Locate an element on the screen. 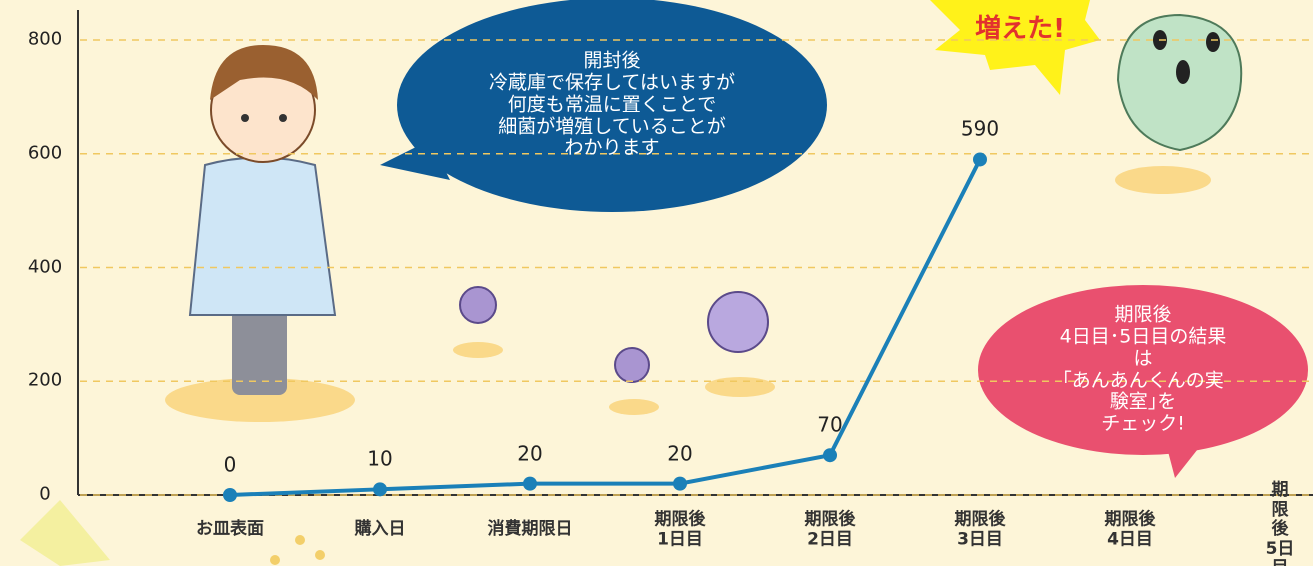 This screenshot has width=1313, height=566. data-label: 590 is located at coordinates (980, 128).